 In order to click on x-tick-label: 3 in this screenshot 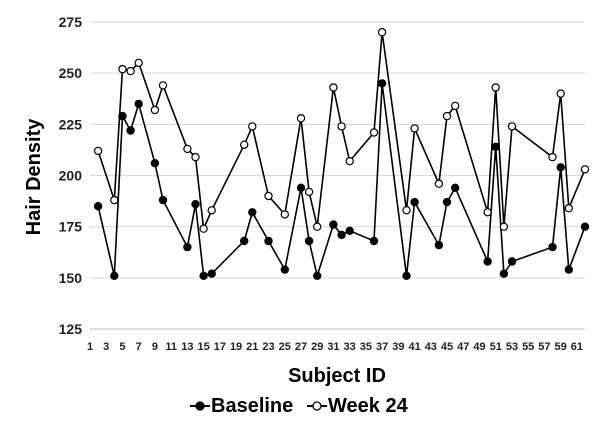, I will do `click(106, 347)`.